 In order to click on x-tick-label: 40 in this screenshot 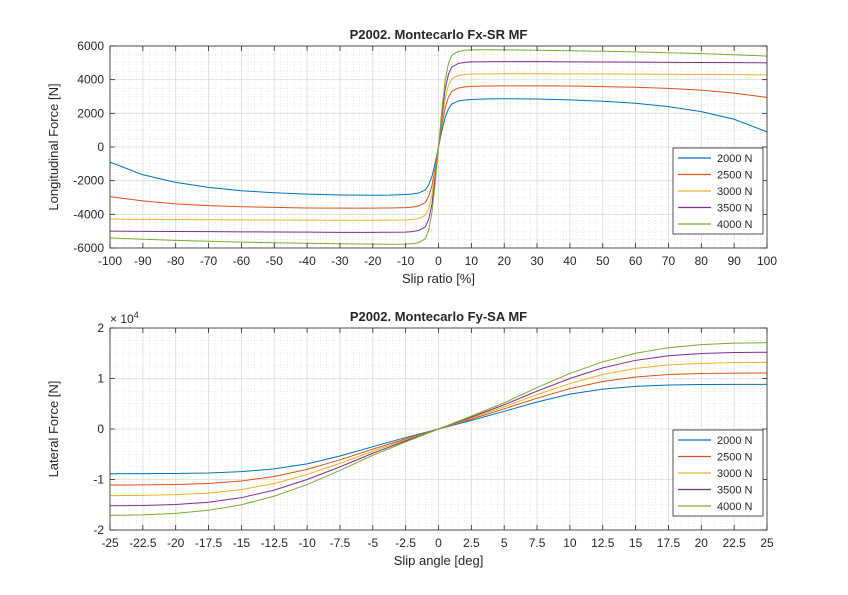, I will do `click(570, 261)`.